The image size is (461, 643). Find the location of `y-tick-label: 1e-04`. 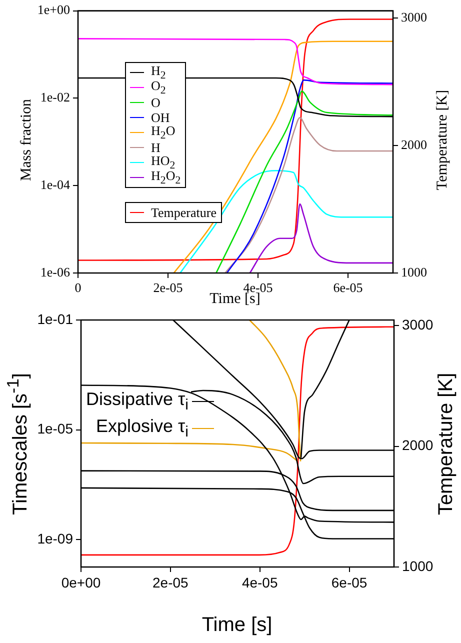

y-tick-label: 1e-04 is located at coordinates (55, 184).